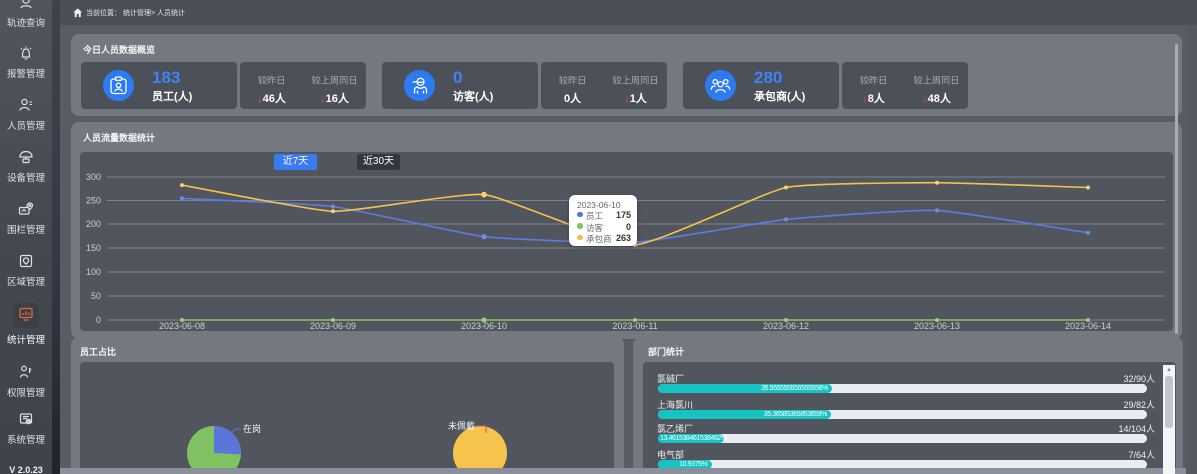 Image resolution: width=1197 pixels, height=474 pixels. What do you see at coordinates (252, 428) in the screenshot?
I see `svg-text: 在岗` at bounding box center [252, 428].